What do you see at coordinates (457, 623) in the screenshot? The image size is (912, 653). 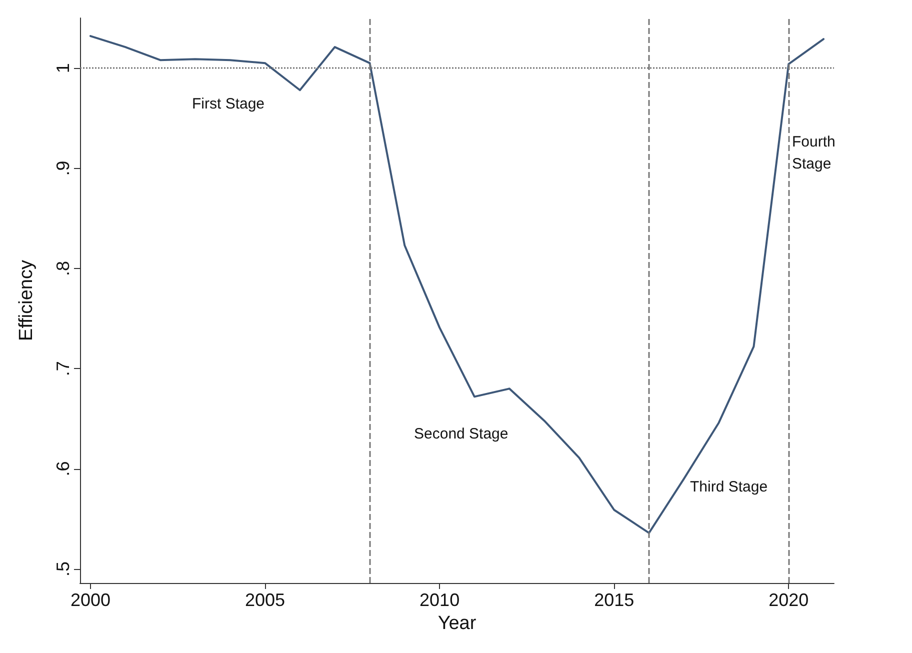 I see `x-axis-title: Year` at bounding box center [457, 623].